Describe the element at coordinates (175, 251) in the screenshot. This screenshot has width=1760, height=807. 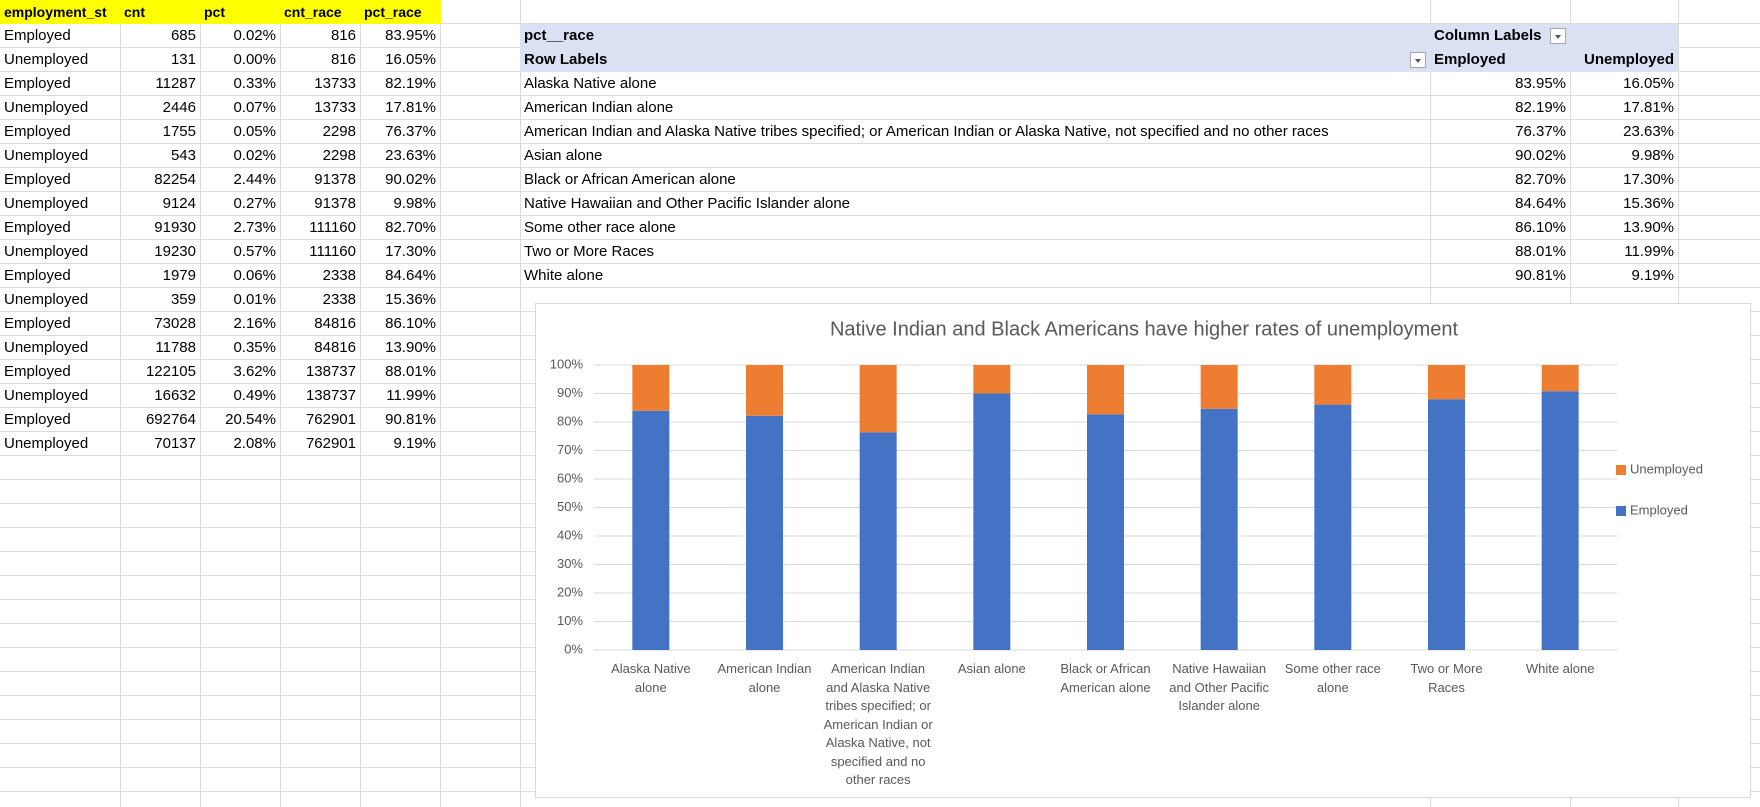
I see `cell: 19230` at that location.